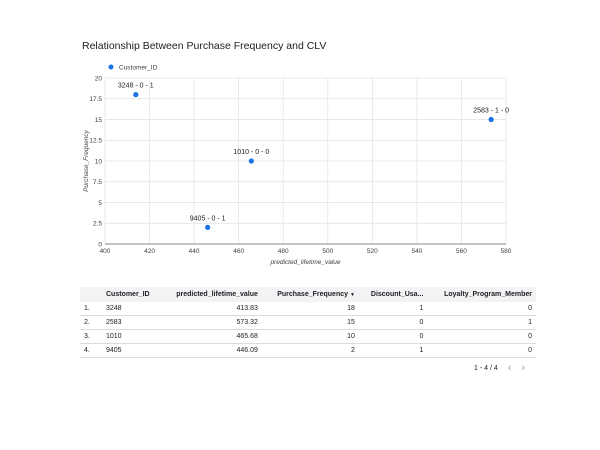 The width and height of the screenshot is (600, 450). I want to click on cell-customer-id: 2583, so click(131, 322).